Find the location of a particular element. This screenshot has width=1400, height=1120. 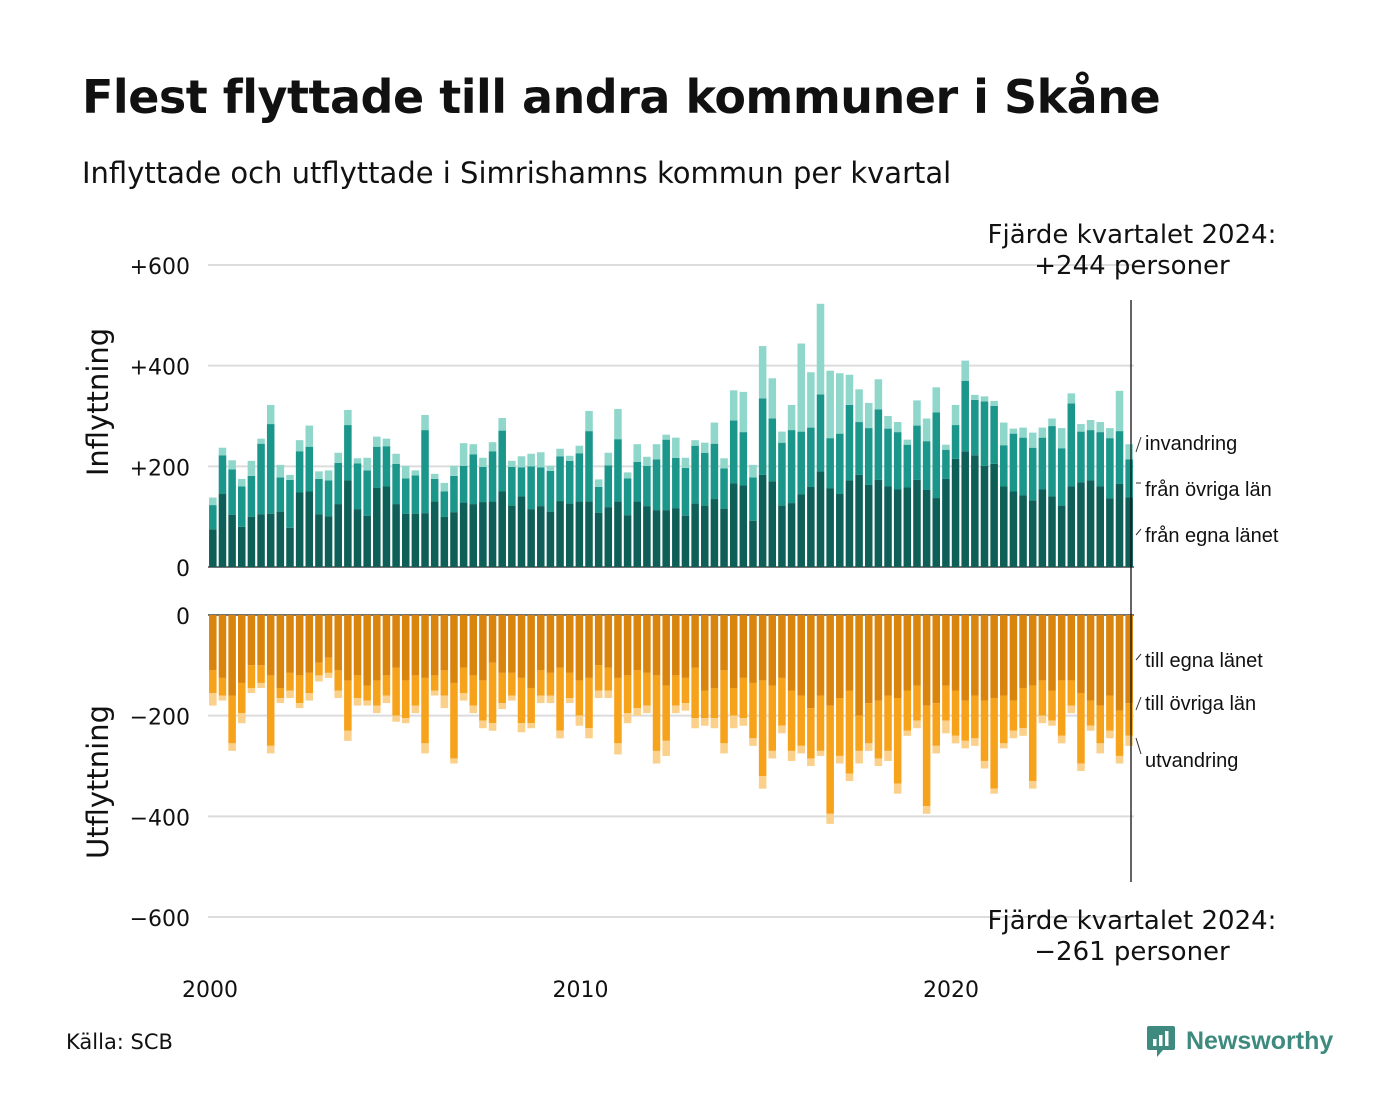

annotation-in-line1: Fjärde kvartalet 2024: is located at coordinates (1132, 235).